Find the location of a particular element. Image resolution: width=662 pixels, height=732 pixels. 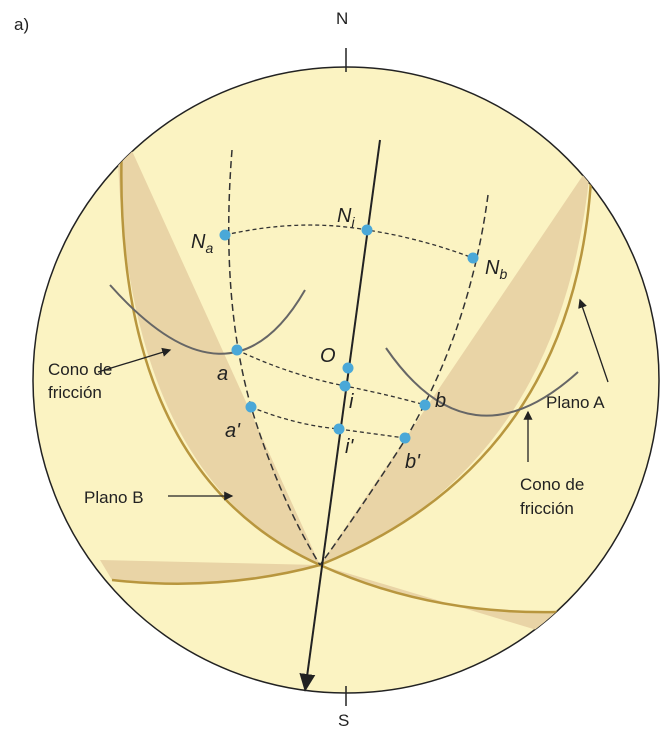

point-label-main: a is located at coordinates (222, 374).